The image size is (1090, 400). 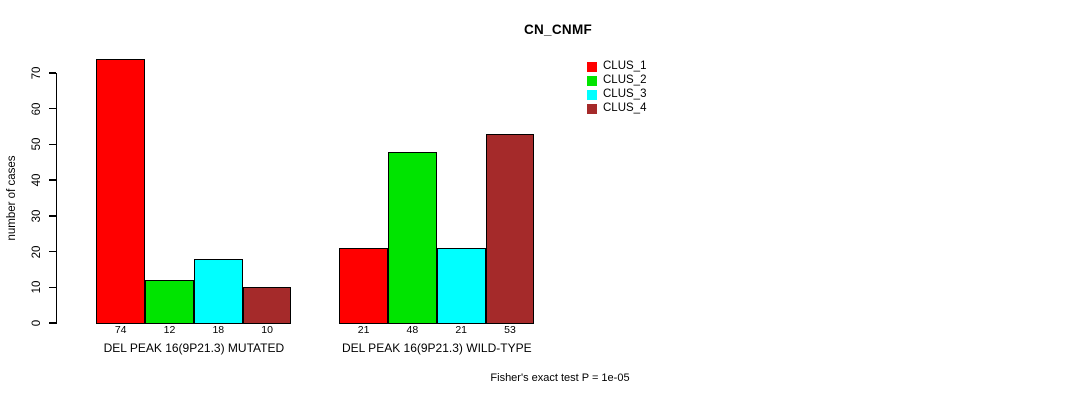 I want to click on legend-item: CLUS_3, so click(x=617, y=94).